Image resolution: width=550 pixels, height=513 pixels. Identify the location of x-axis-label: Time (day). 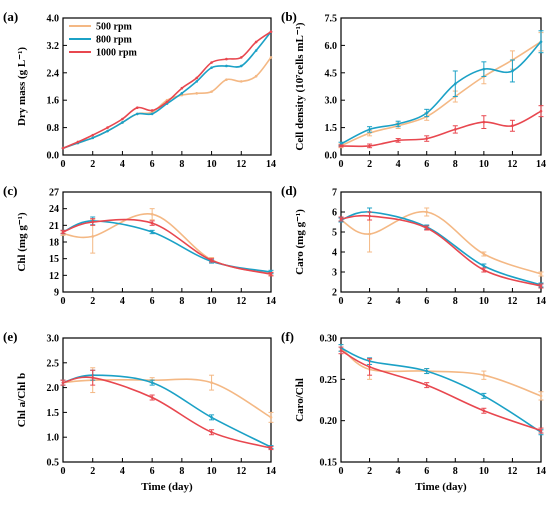
(441, 487).